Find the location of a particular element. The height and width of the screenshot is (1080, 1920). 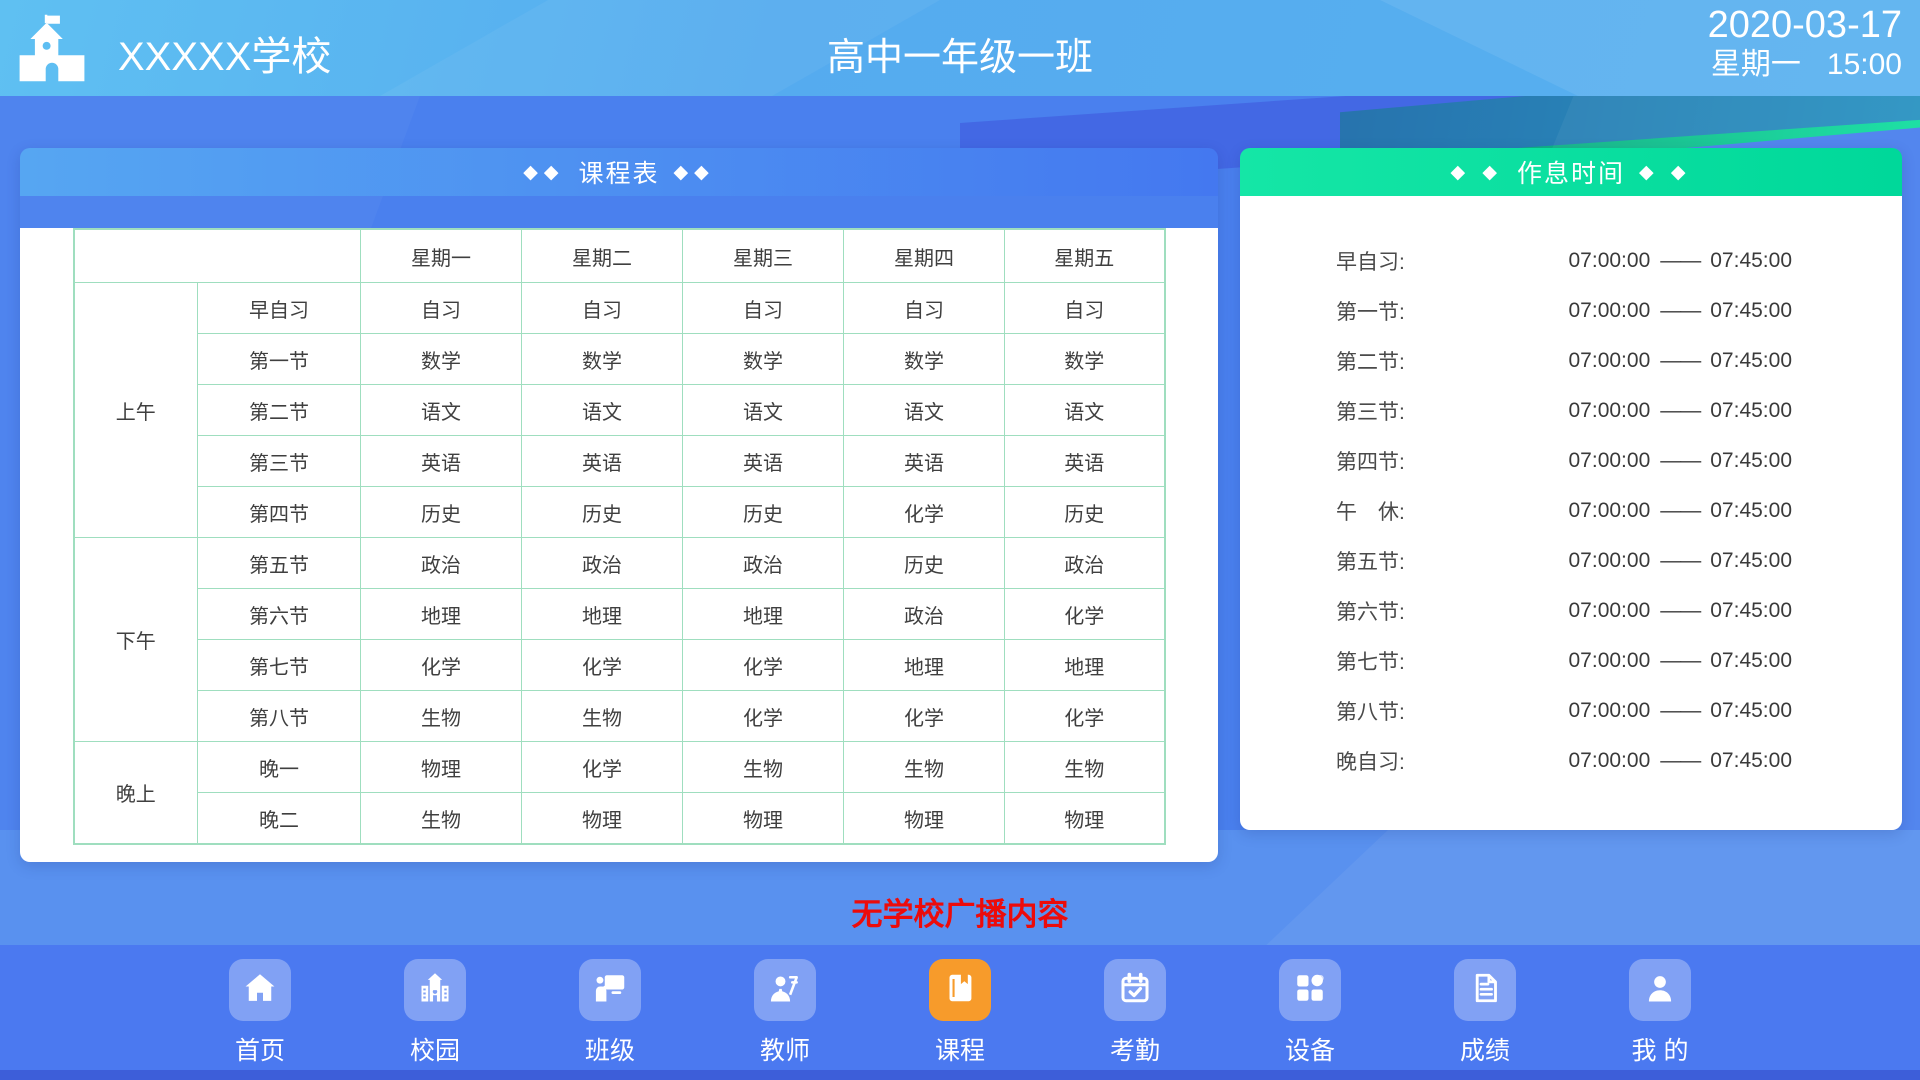

course-icon is located at coordinates (960, 990).